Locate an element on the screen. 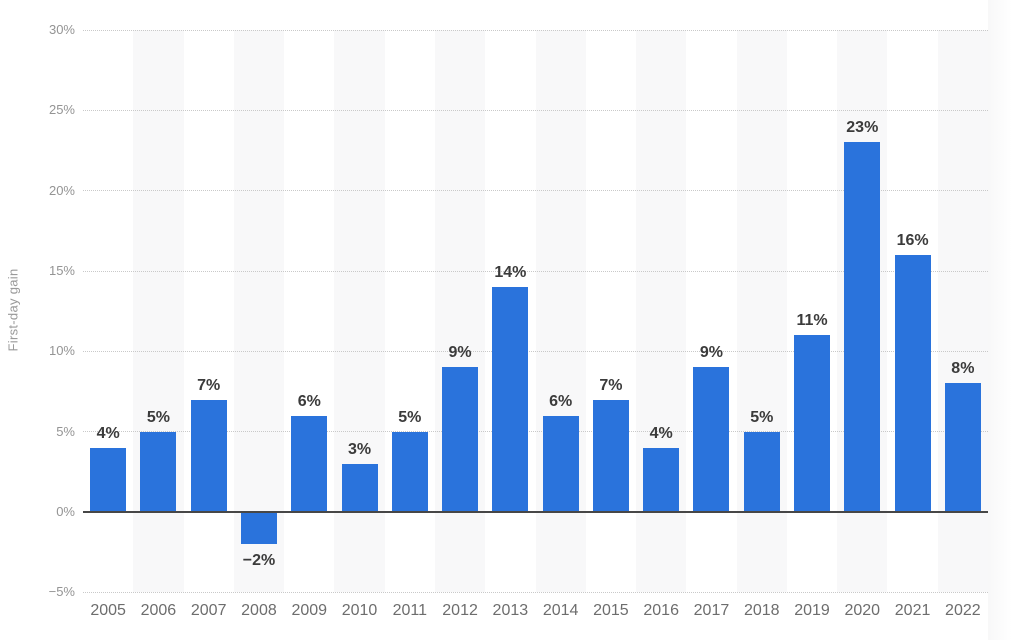 The image size is (1024, 640). y-axis-tick-label: 0% is located at coordinates (65, 511).